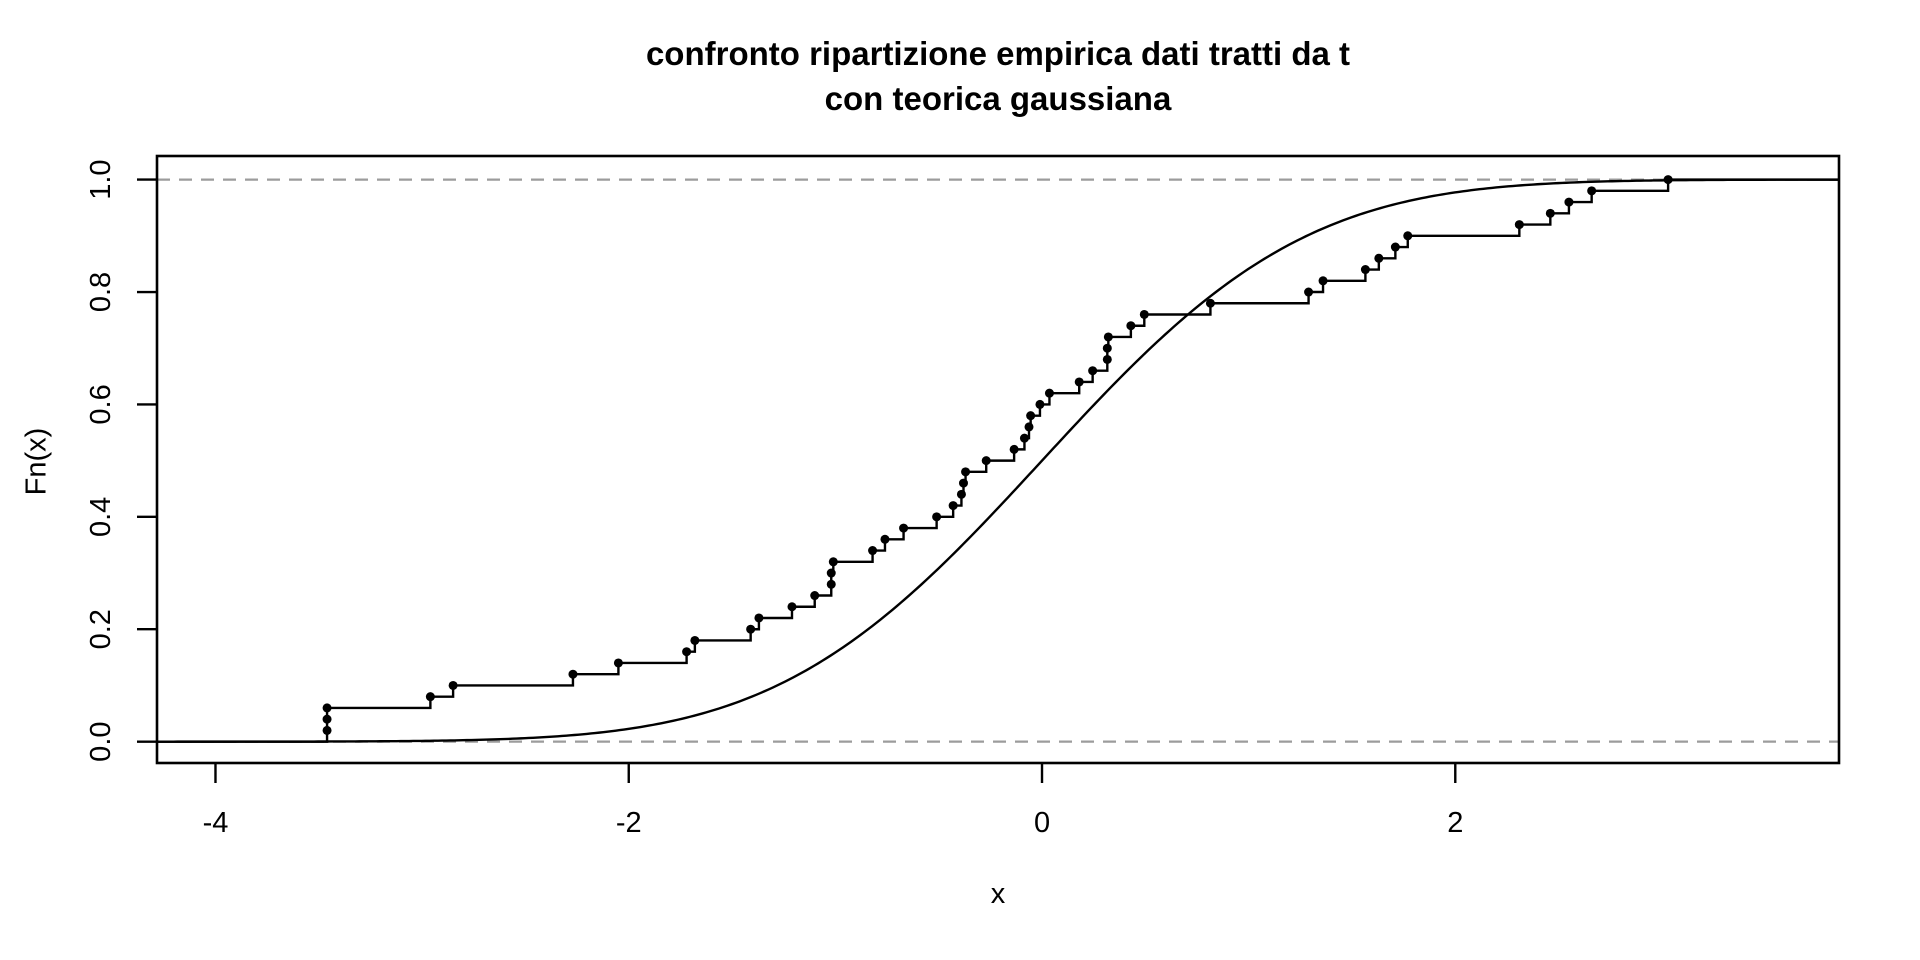 The image size is (1920, 960). What do you see at coordinates (216, 823) in the screenshot?
I see `x-tick-label: -4` at bounding box center [216, 823].